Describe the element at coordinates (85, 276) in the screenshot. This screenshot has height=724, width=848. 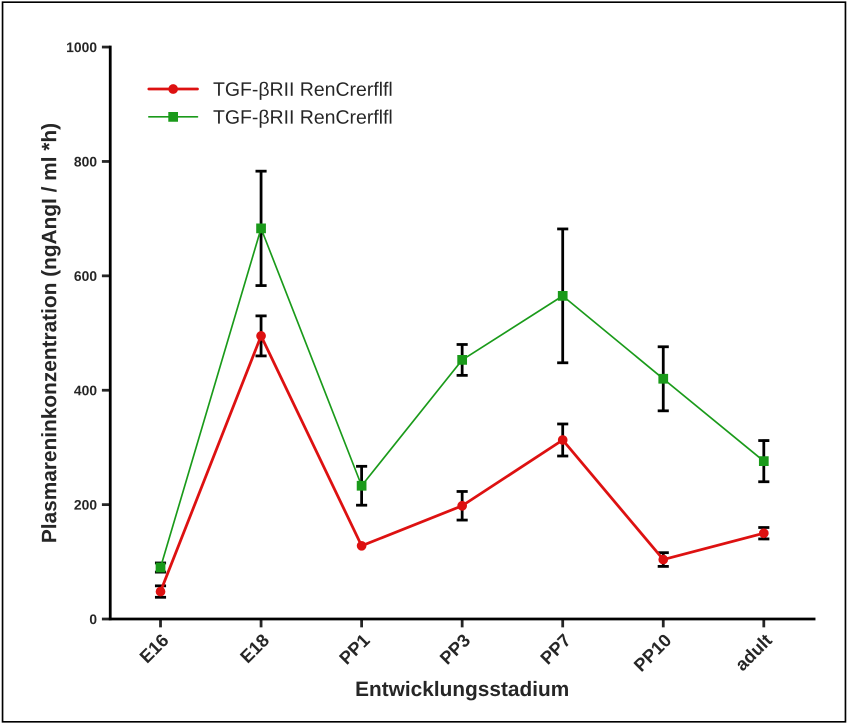
I see `y-tick-label: 600` at that location.